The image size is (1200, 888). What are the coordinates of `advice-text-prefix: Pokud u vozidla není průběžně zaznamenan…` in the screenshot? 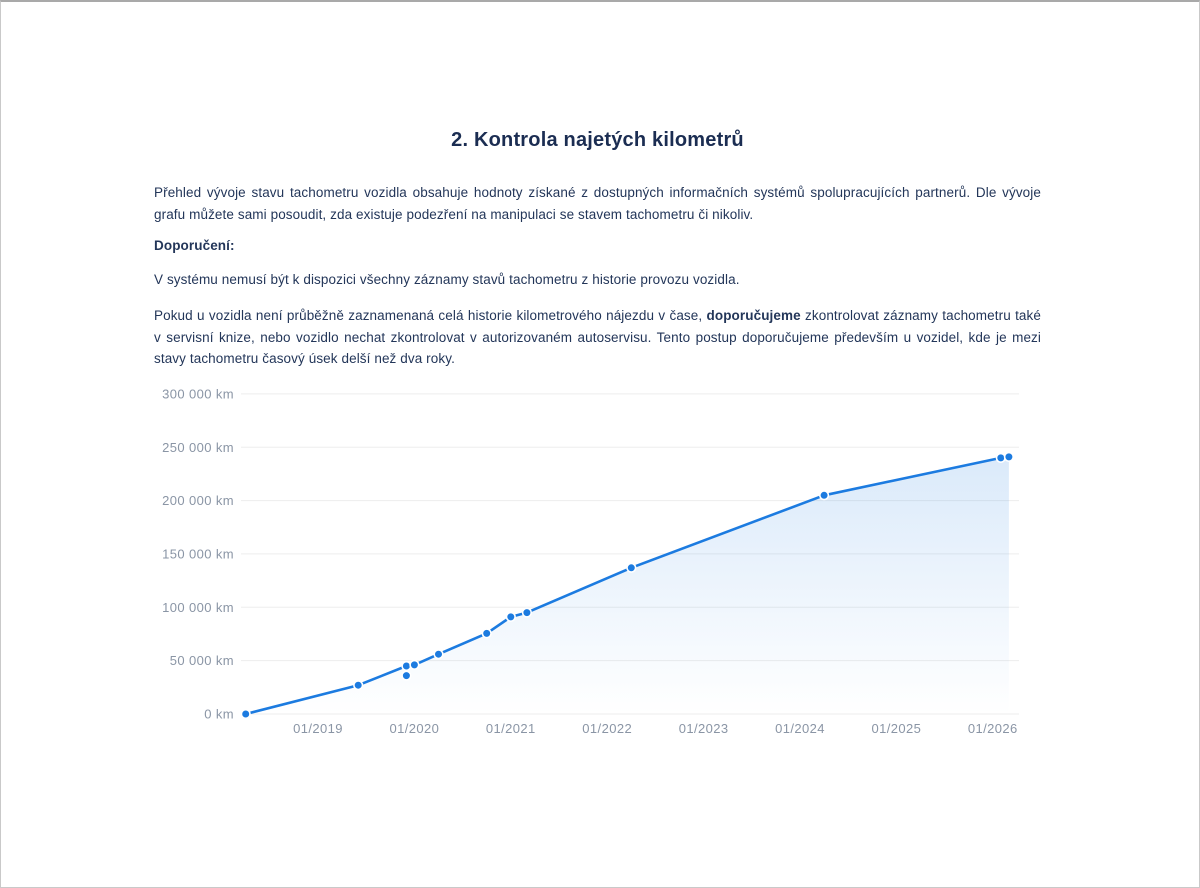 It's located at (430, 315).